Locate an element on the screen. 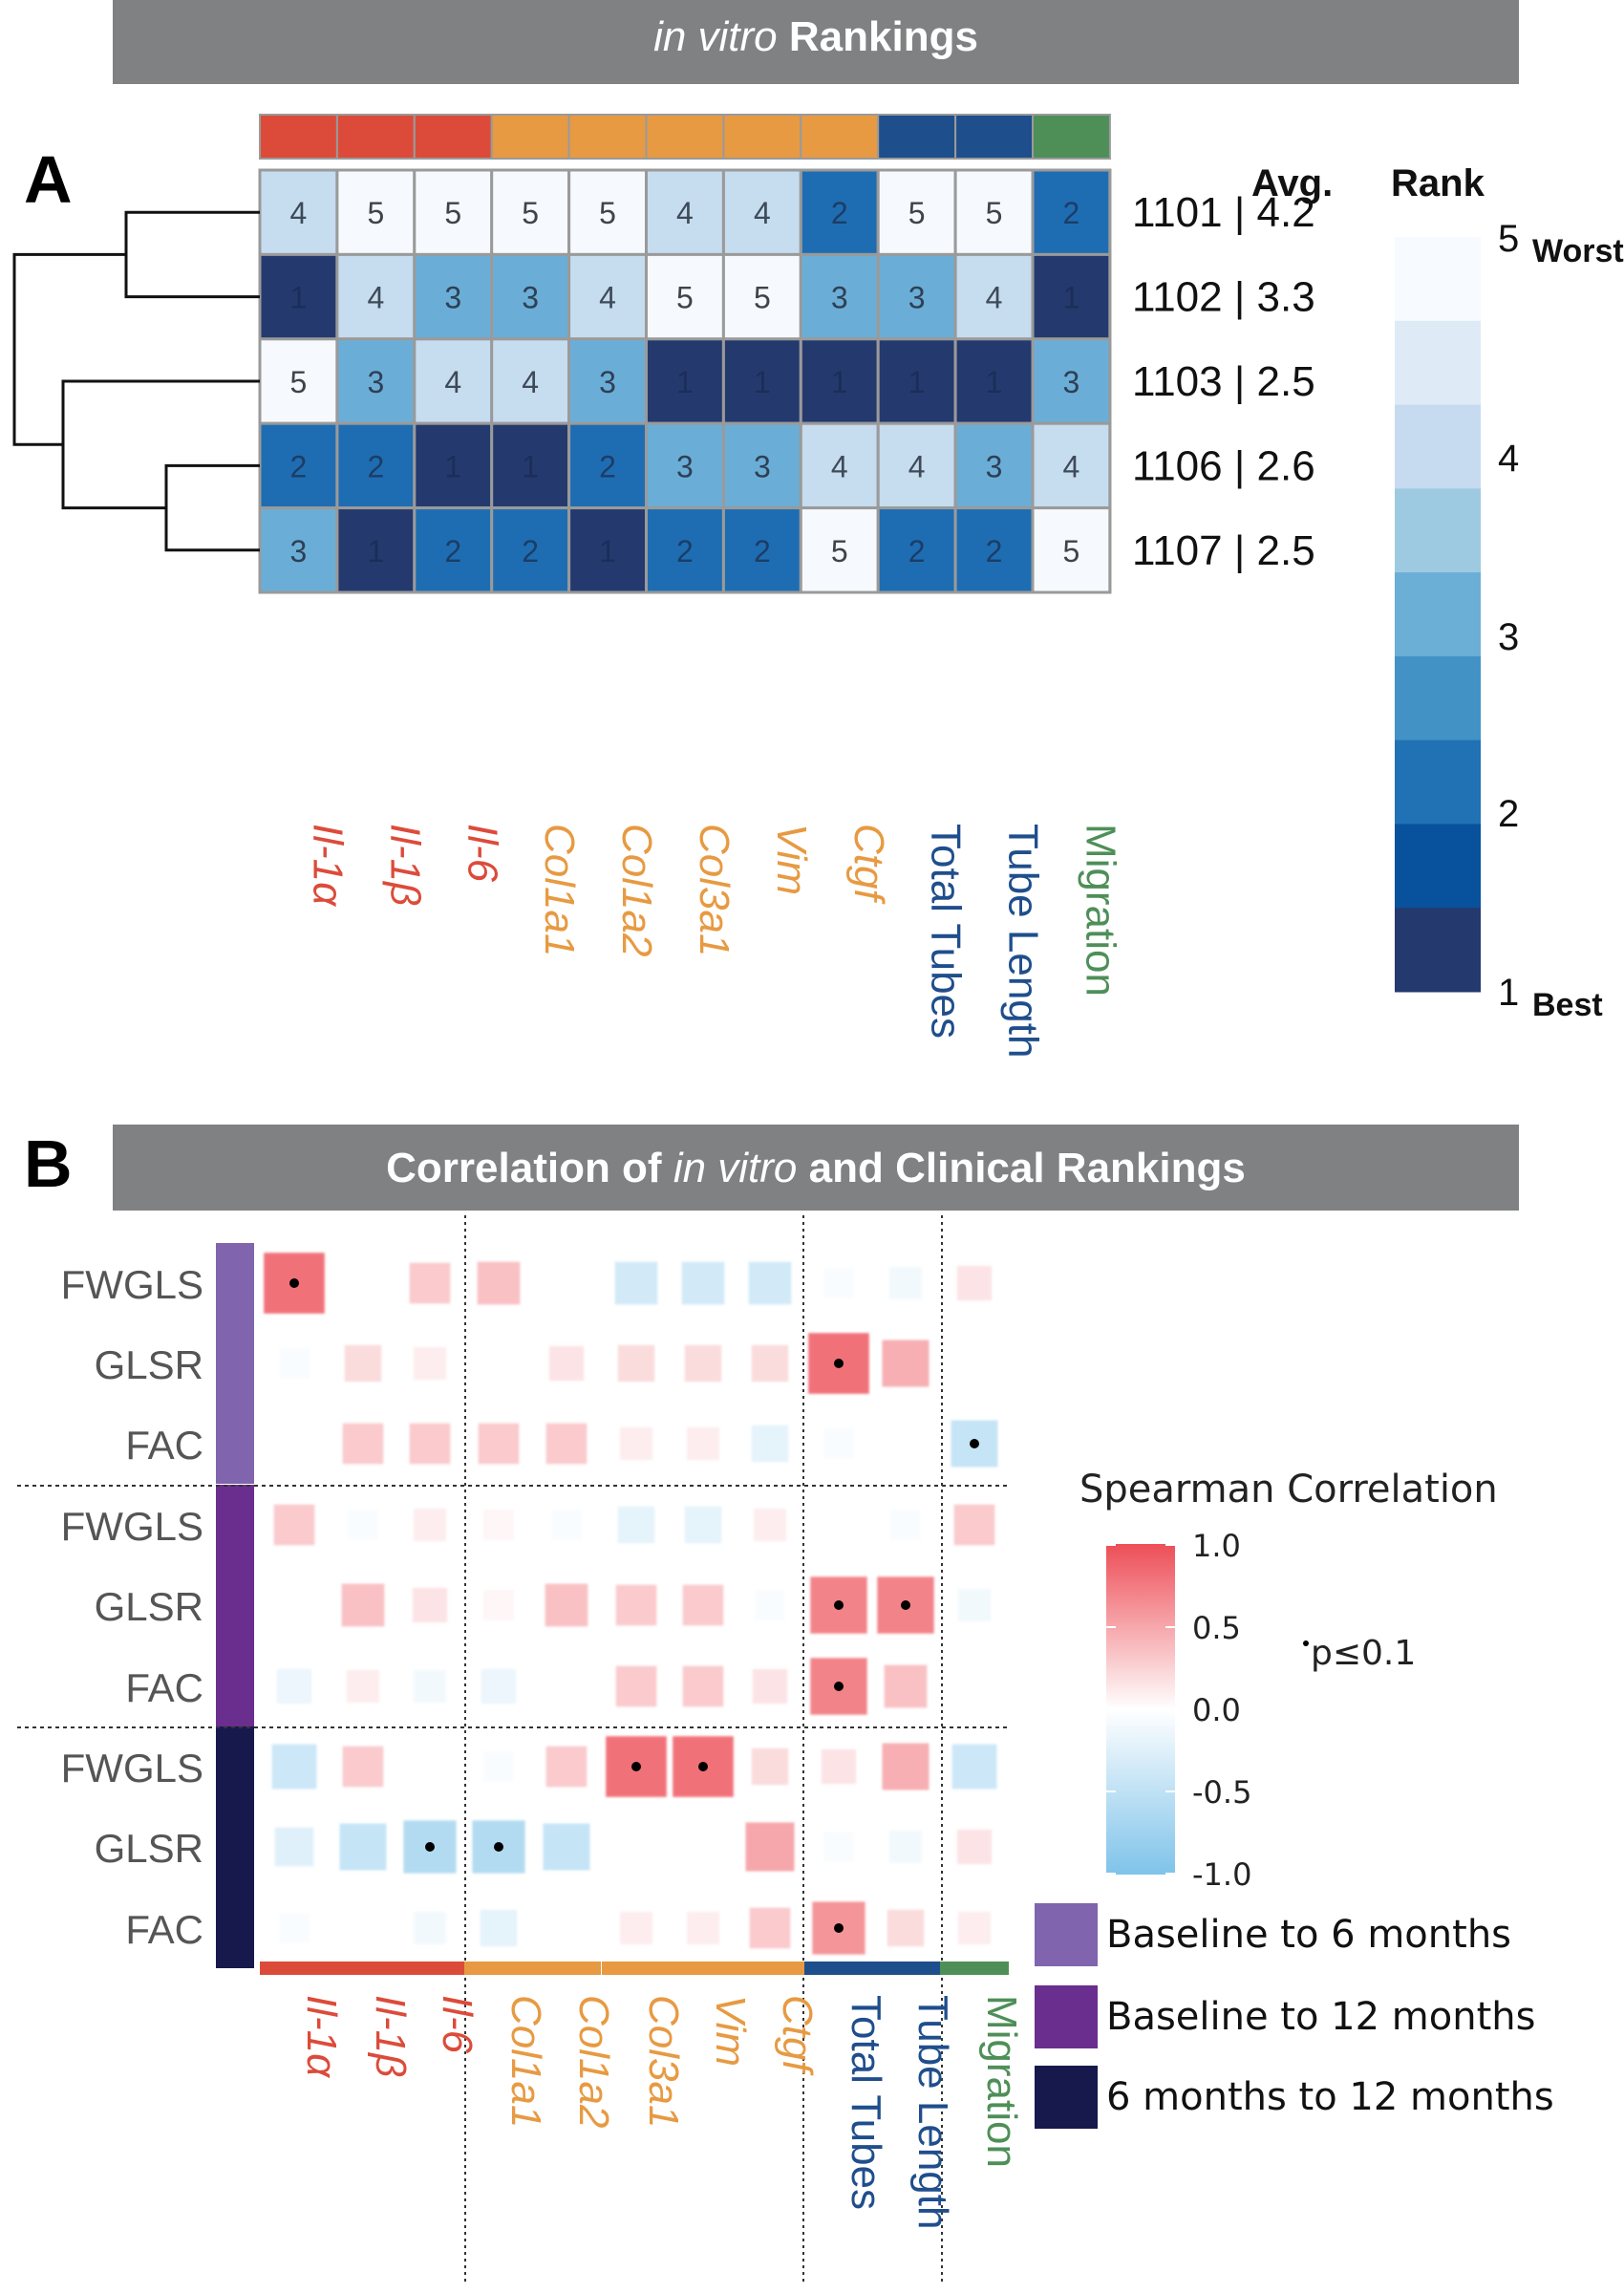  significance-legend-dot is located at coordinates (1306, 1643).